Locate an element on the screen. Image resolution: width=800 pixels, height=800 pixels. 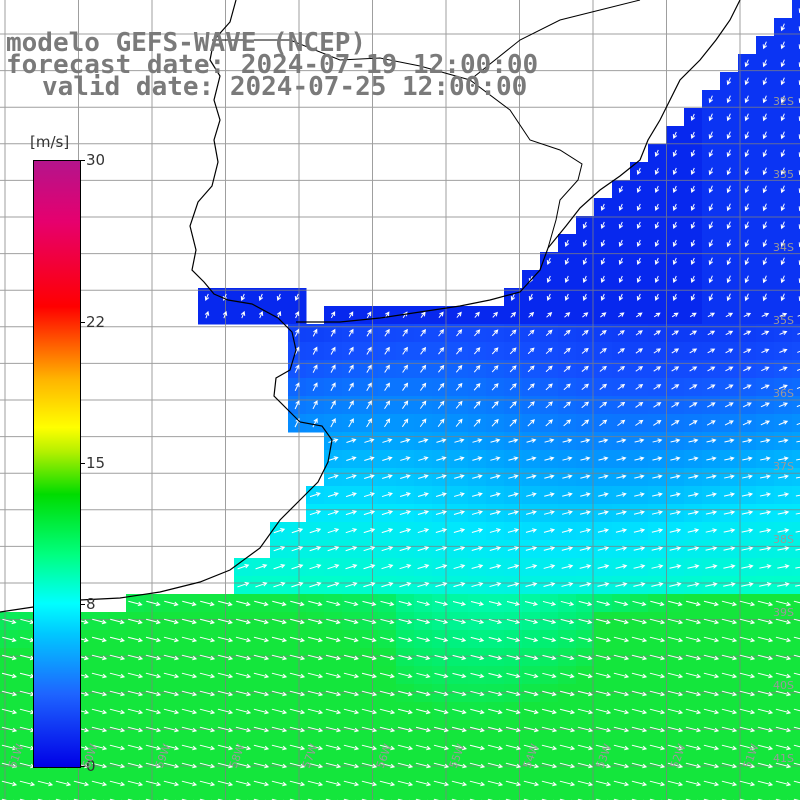
lat-label: 32S is located at coordinates (783, 101).